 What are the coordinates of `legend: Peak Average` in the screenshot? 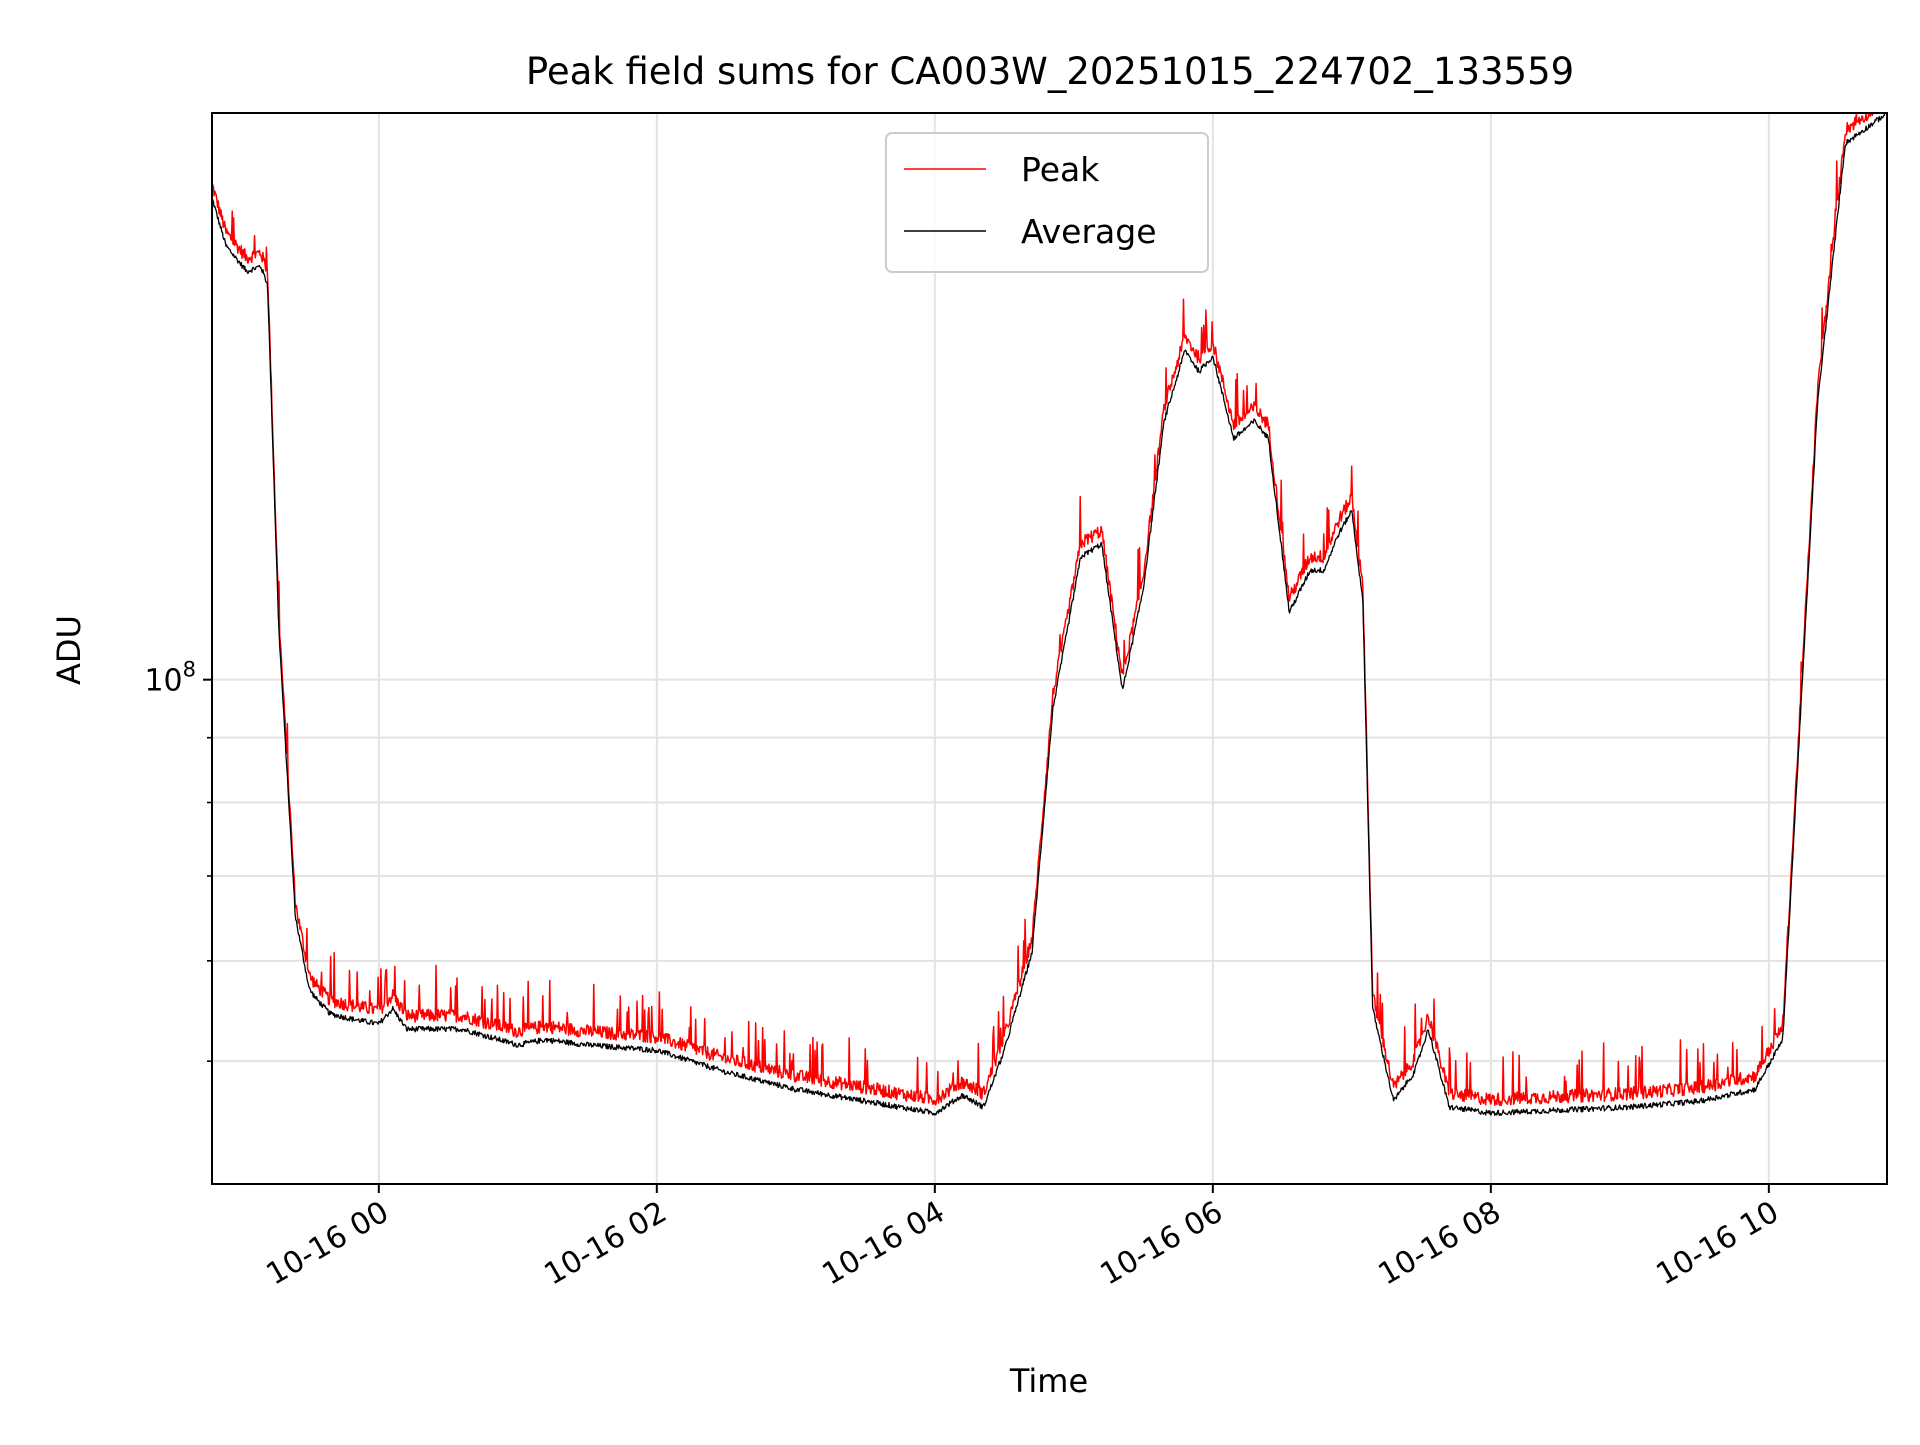 It's located at (1047, 202).